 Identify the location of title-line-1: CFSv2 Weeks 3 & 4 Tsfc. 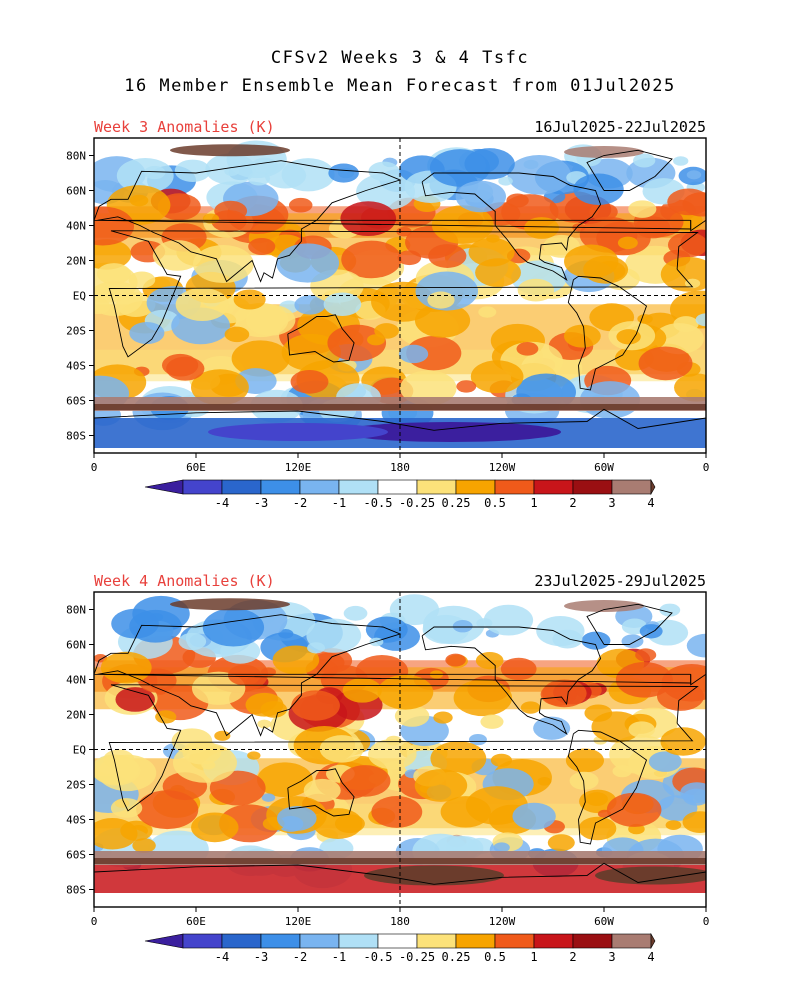
(400, 58).